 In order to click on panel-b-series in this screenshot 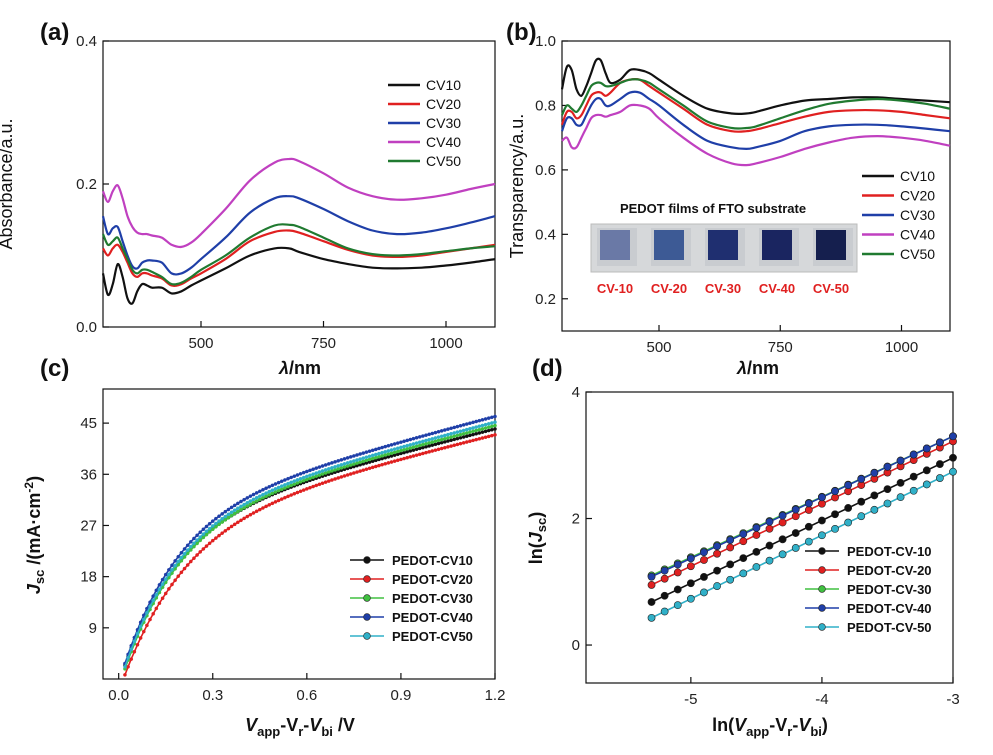, I will do `click(755, 112)`.